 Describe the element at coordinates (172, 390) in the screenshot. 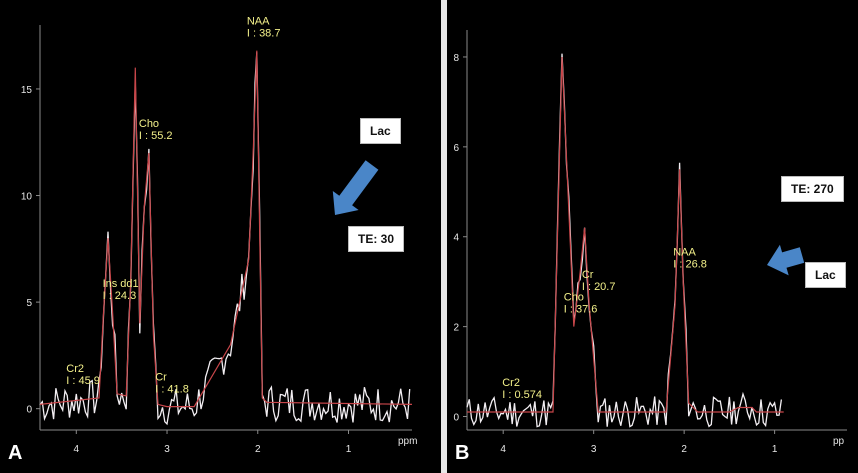

I see `peak-label-integral: I : 41.8` at that location.